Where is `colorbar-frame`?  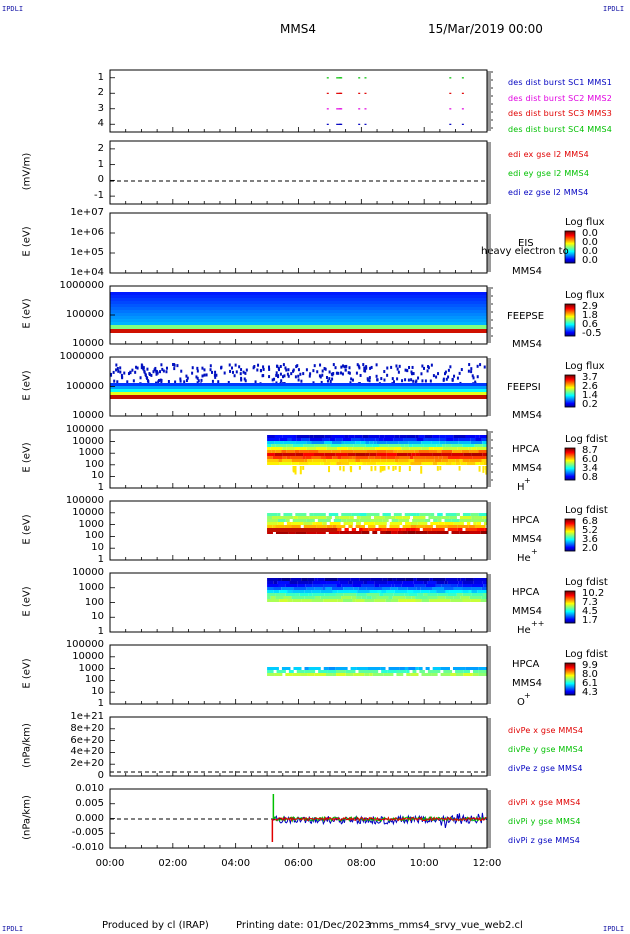
colorbar-frame is located at coordinates (570, 607).